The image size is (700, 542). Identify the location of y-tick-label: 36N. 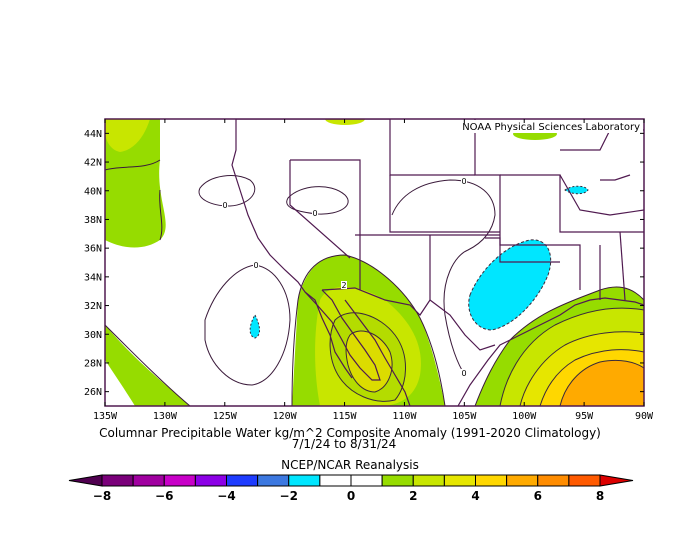
(93, 249).